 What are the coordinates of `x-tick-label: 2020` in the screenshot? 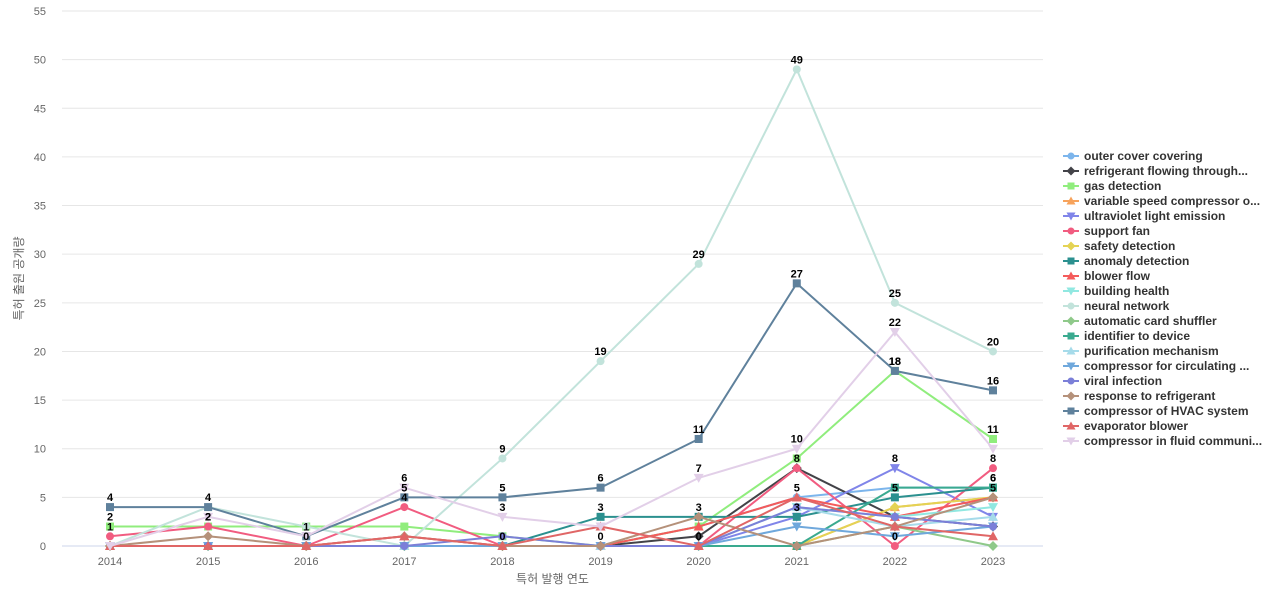 It's located at (698, 562).